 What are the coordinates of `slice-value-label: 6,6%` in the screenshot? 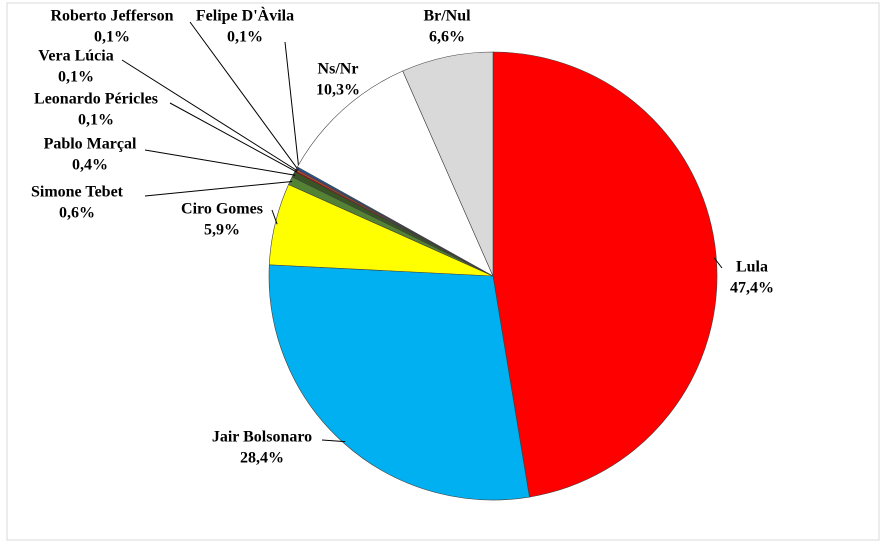 It's located at (447, 37).